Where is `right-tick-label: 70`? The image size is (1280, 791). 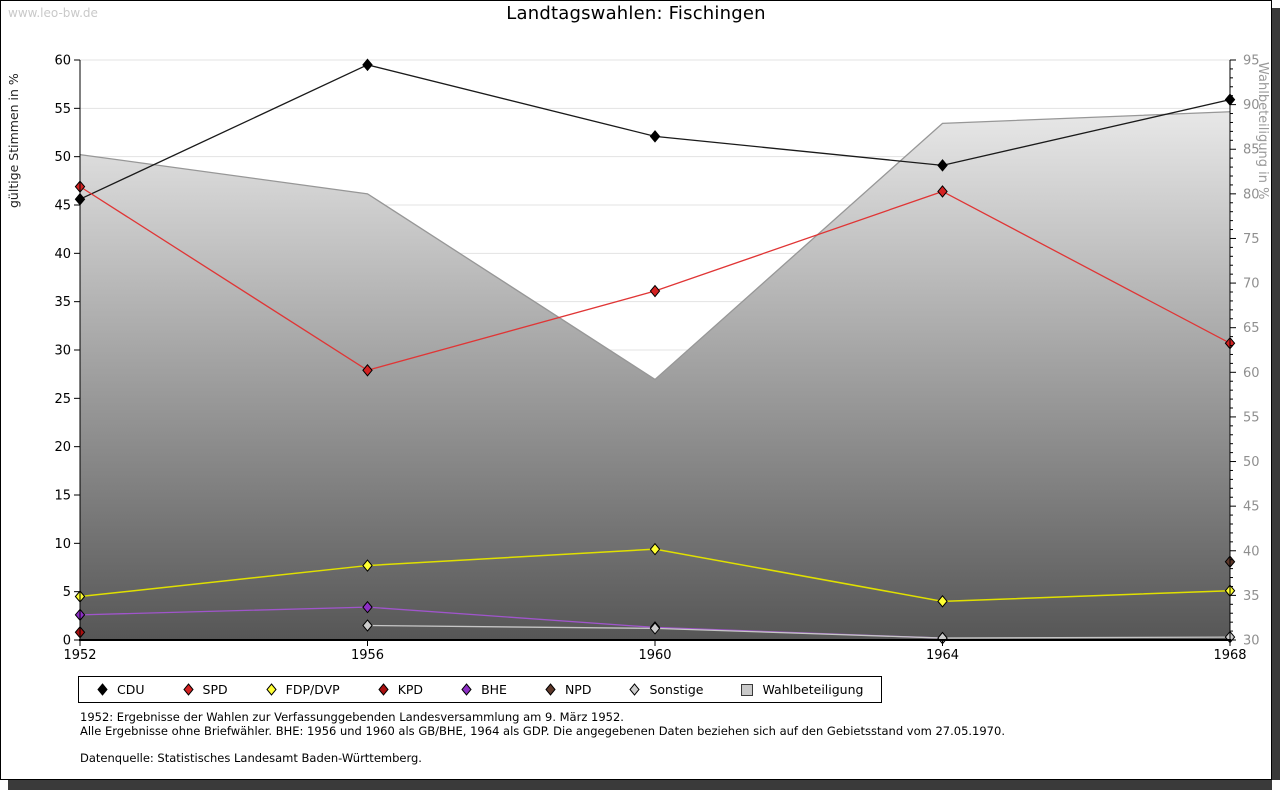
right-tick-label: 70 is located at coordinates (1251, 284).